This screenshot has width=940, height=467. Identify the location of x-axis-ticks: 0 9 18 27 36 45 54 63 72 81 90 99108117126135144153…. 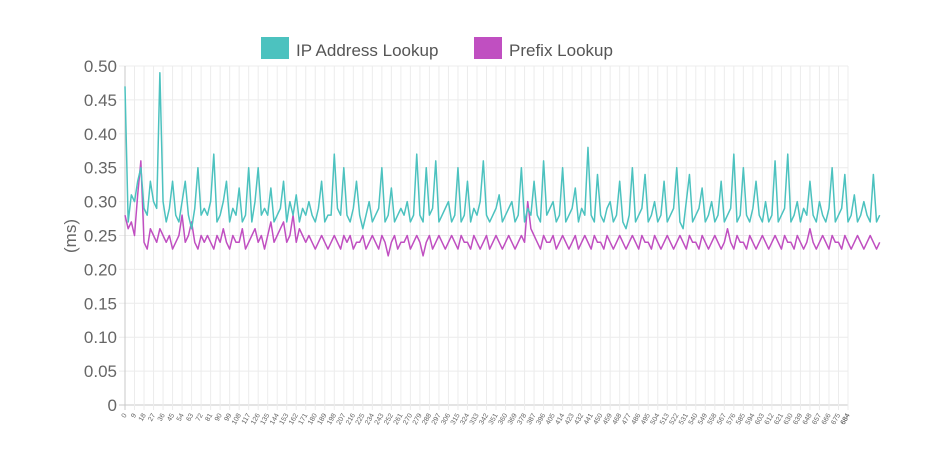
(486, 419).